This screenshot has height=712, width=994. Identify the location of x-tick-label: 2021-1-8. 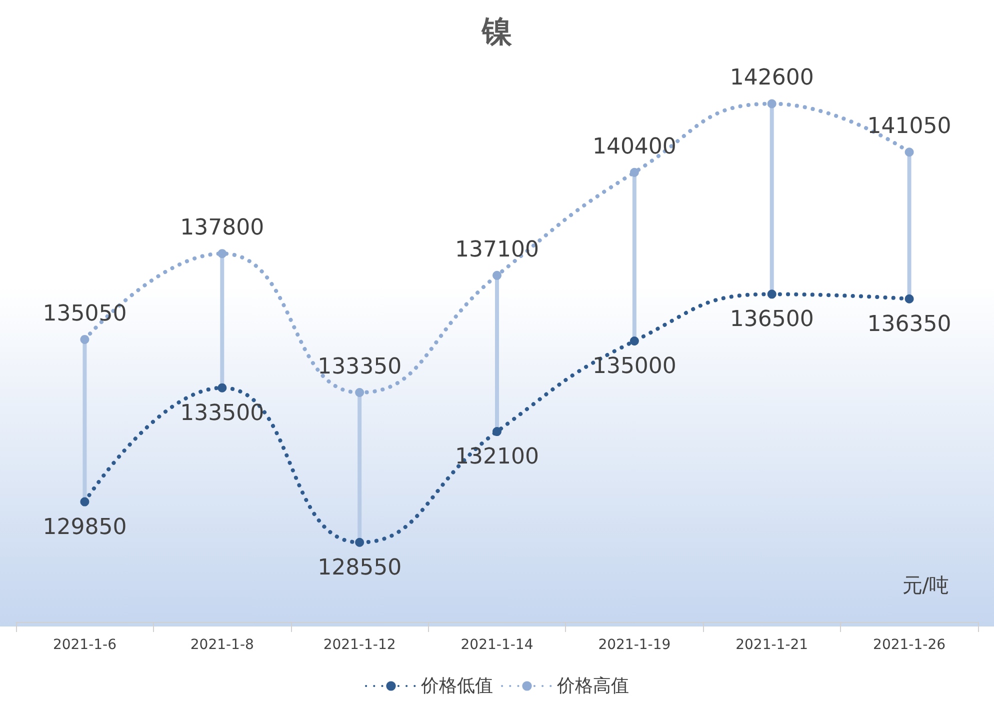
(222, 645).